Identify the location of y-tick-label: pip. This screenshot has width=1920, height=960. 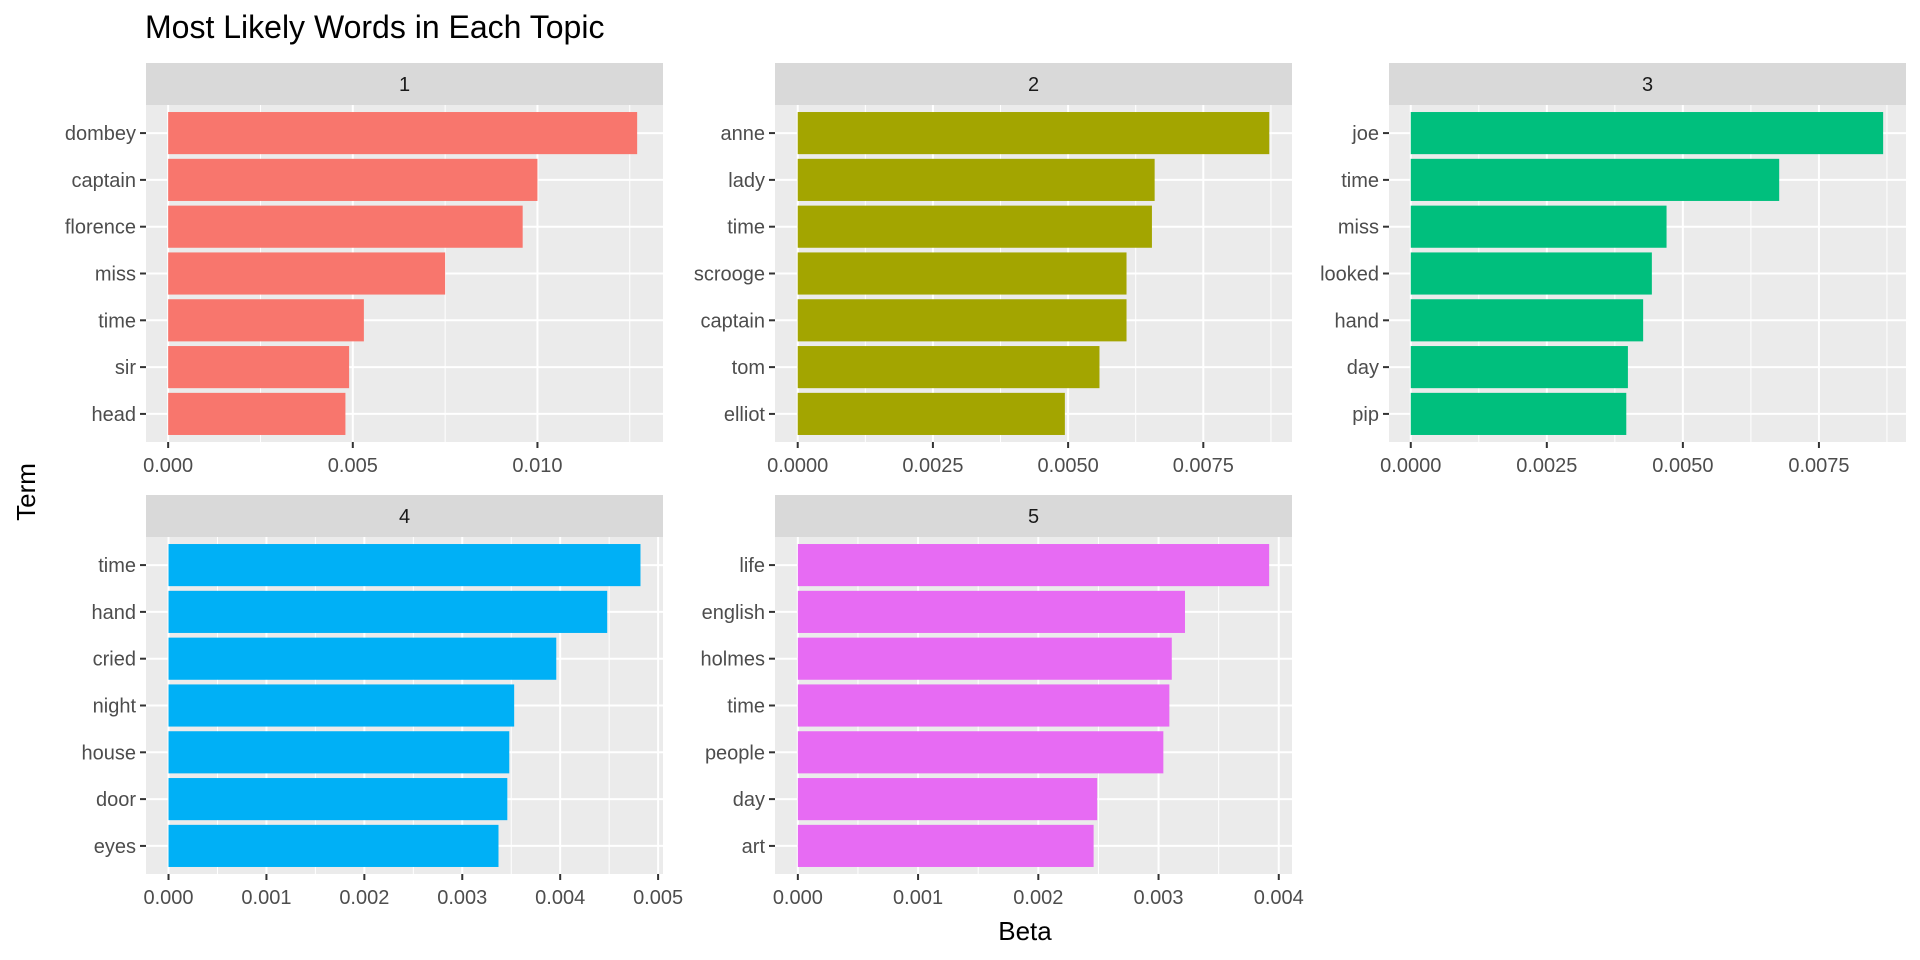
(1365, 415).